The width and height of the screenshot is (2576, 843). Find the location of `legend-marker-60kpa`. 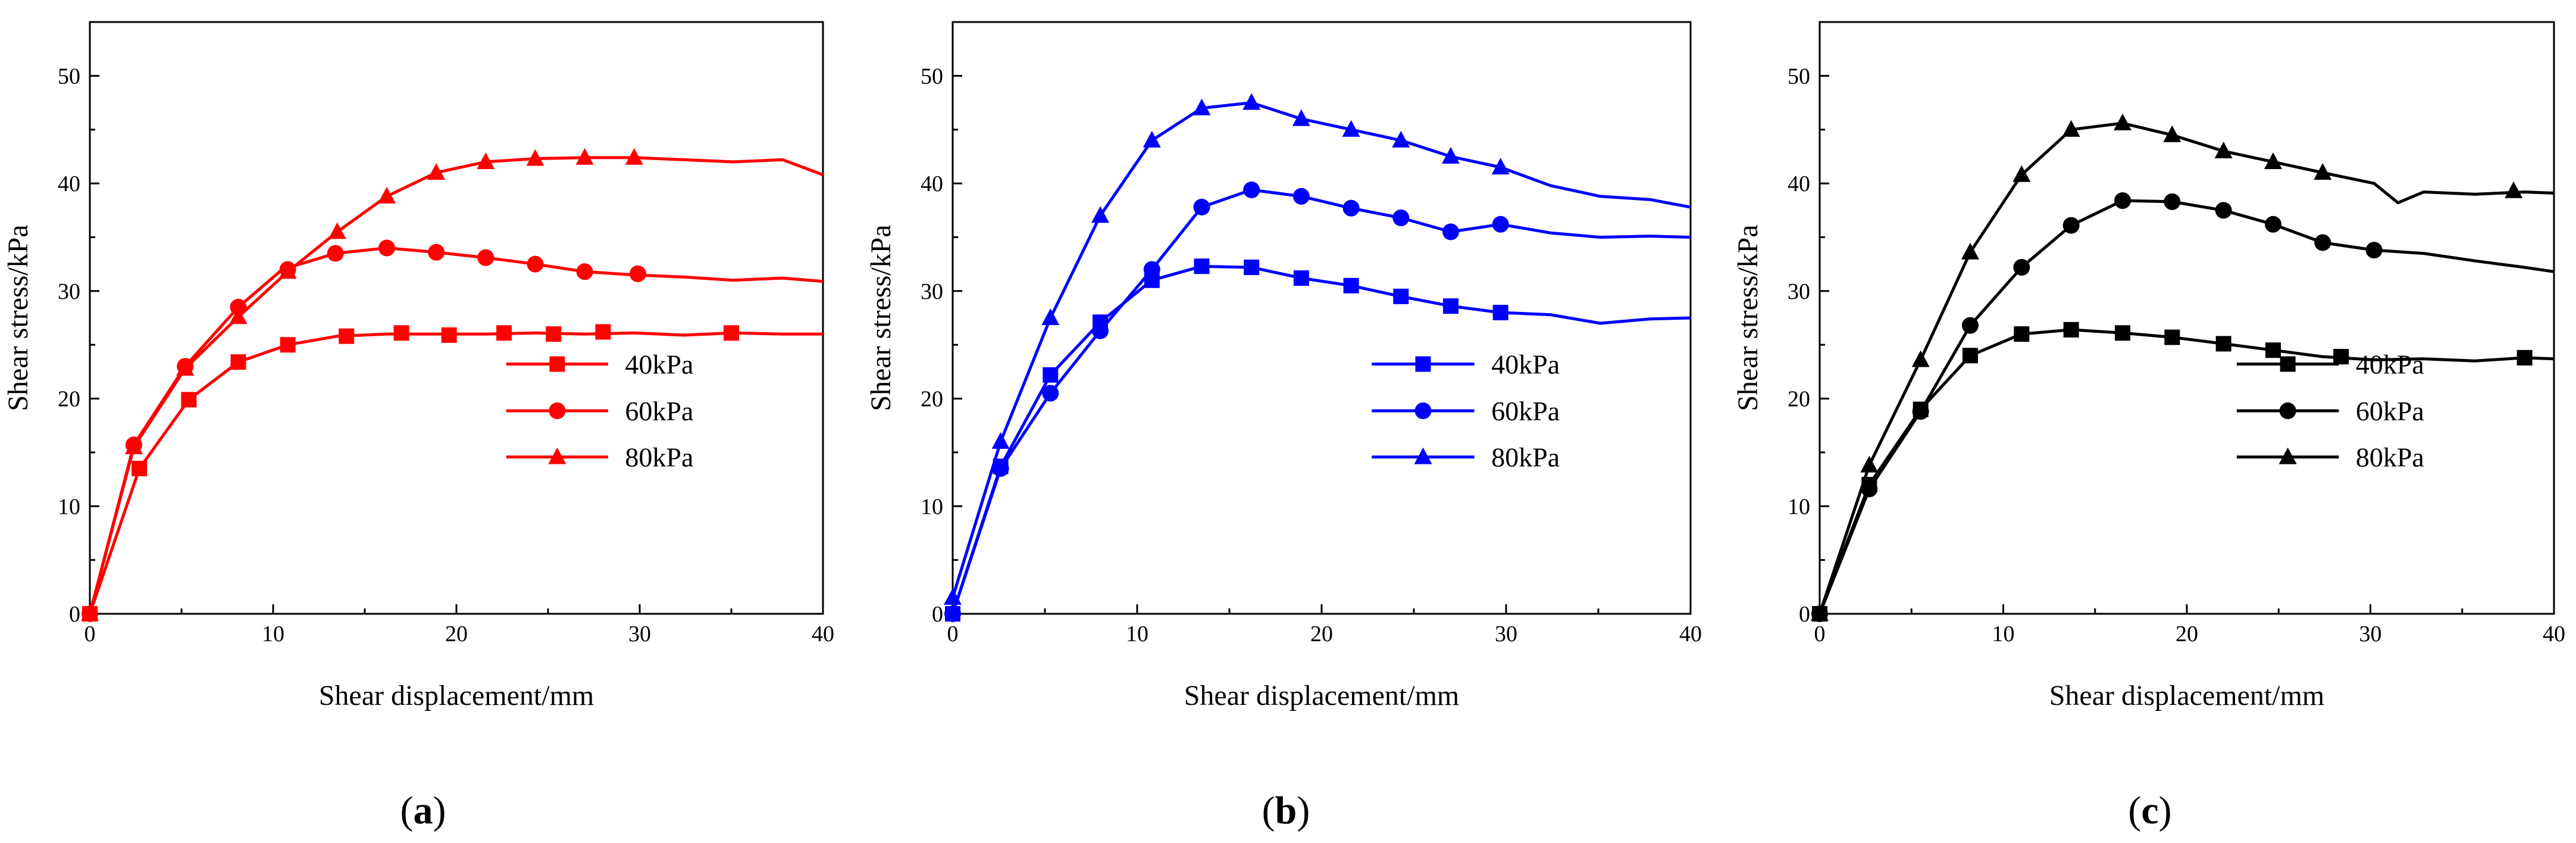

legend-marker-60kpa is located at coordinates (1423, 411).